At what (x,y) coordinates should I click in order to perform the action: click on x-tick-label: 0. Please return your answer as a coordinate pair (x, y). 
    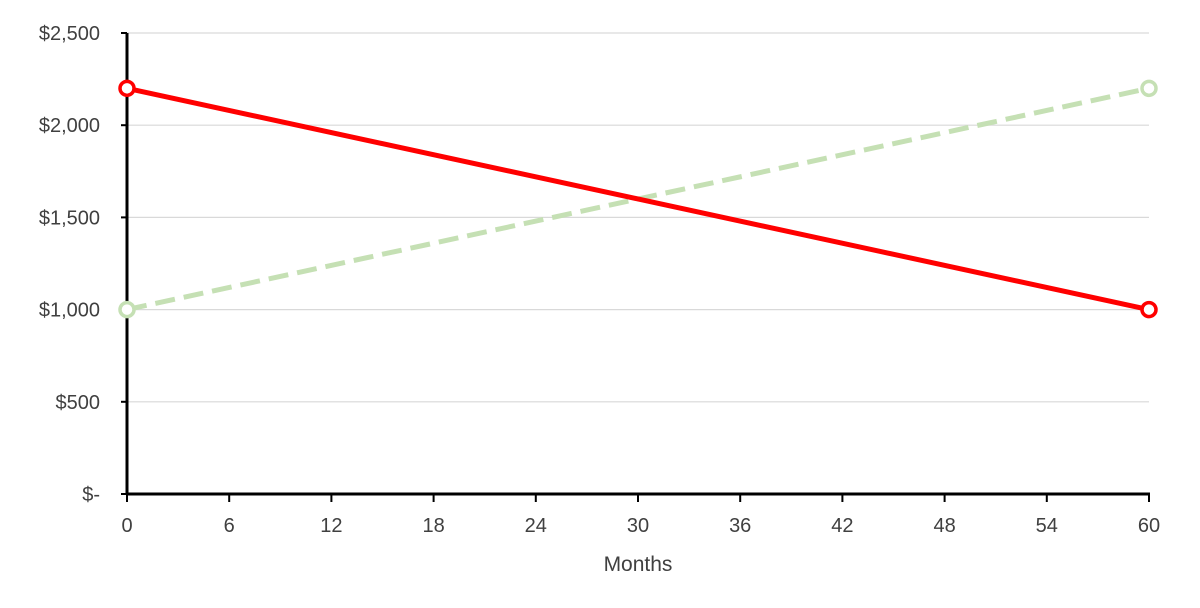
    Looking at the image, I should click on (126, 526).